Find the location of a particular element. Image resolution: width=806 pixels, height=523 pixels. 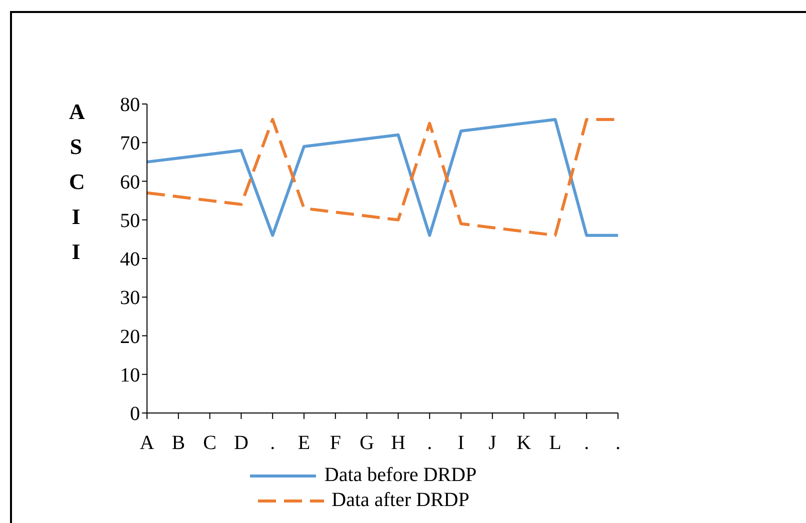

x-tick-label: B is located at coordinates (179, 443).